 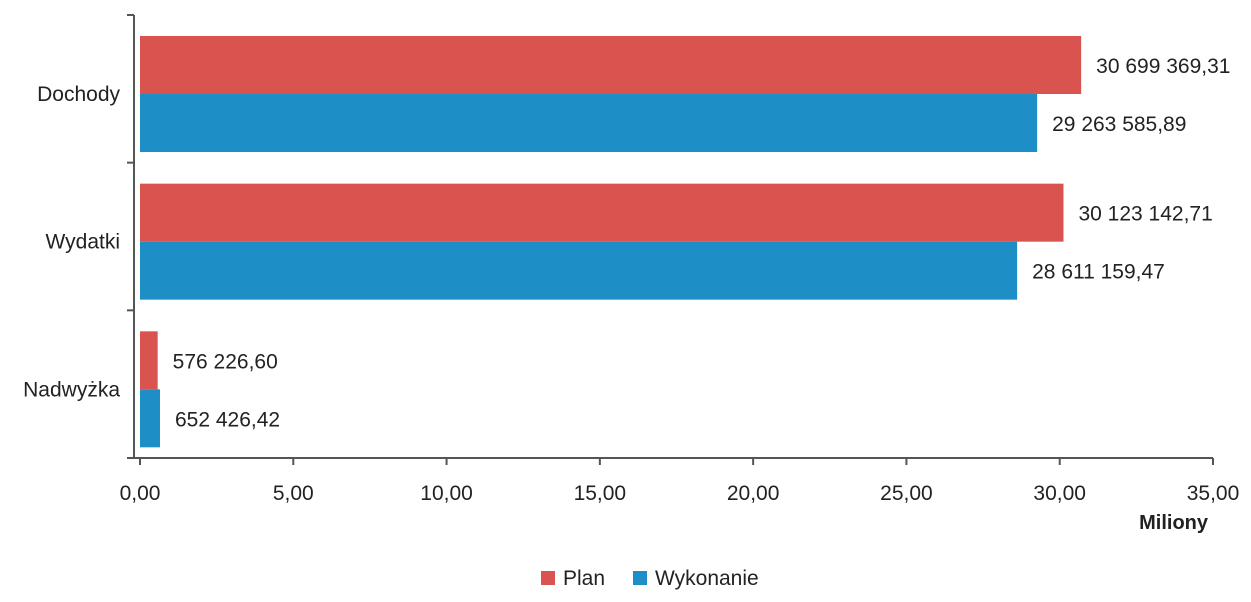 What do you see at coordinates (753, 493) in the screenshot?
I see `x-tick-label: 20,00` at bounding box center [753, 493].